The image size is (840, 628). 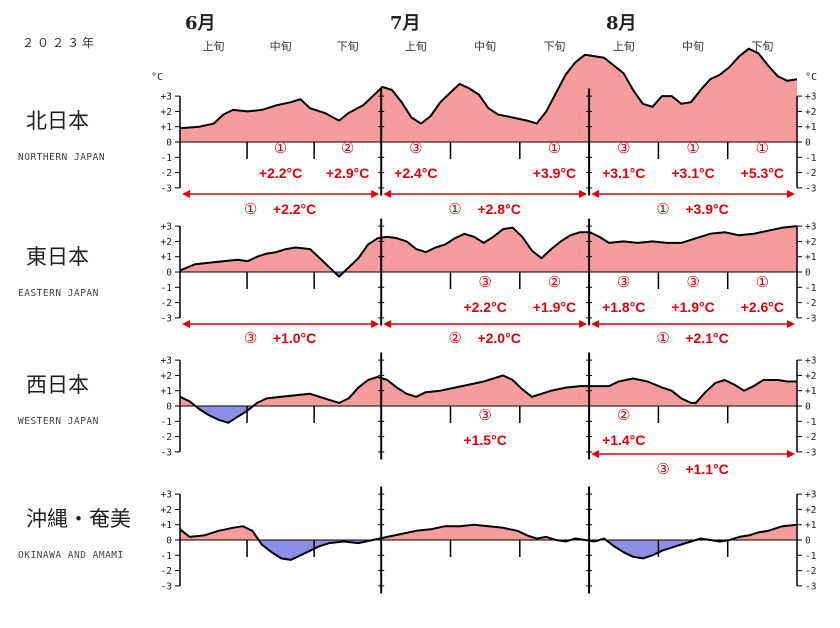 What do you see at coordinates (706, 209) in the screenshot?
I see `monthly-anomaly-value: +3.9°C` at bounding box center [706, 209].